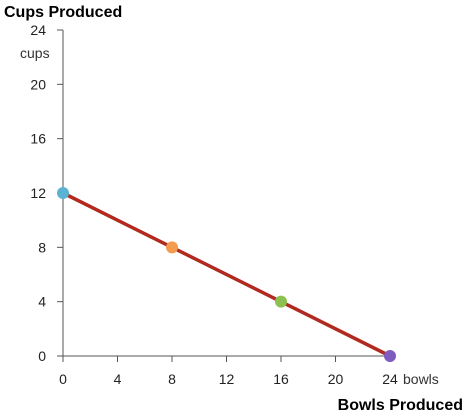  What do you see at coordinates (400, 405) in the screenshot?
I see `x-axis-title: Bowls Produced` at bounding box center [400, 405].